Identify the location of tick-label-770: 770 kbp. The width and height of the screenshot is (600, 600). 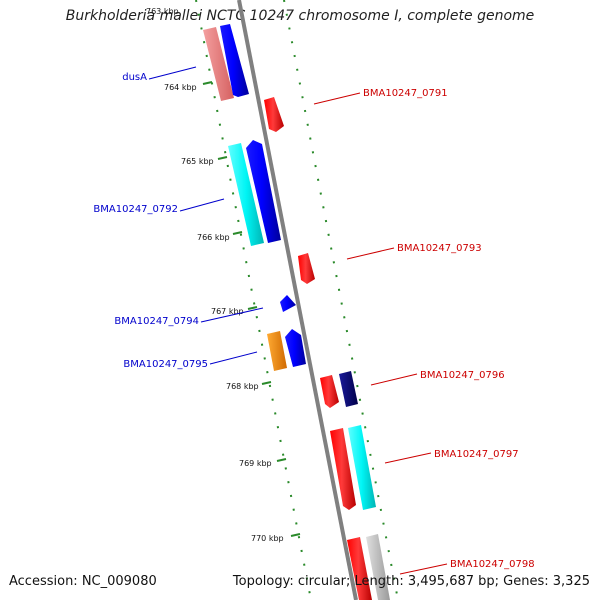
(267, 538).